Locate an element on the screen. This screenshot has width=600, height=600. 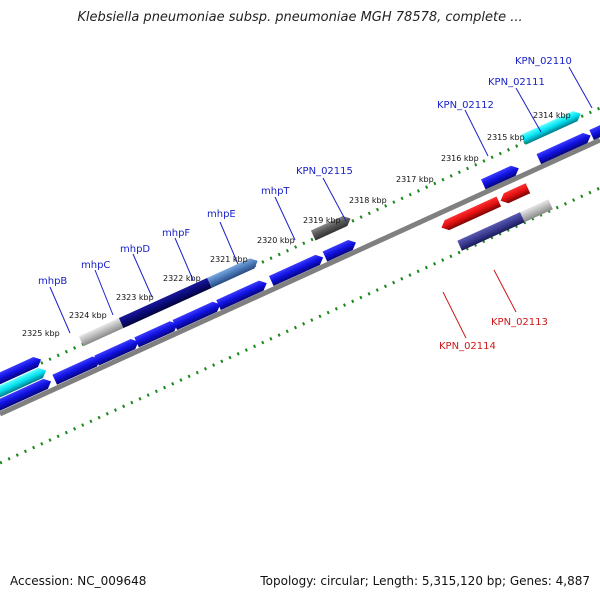
gene-cyan-left is located at coordinates (23, 387).